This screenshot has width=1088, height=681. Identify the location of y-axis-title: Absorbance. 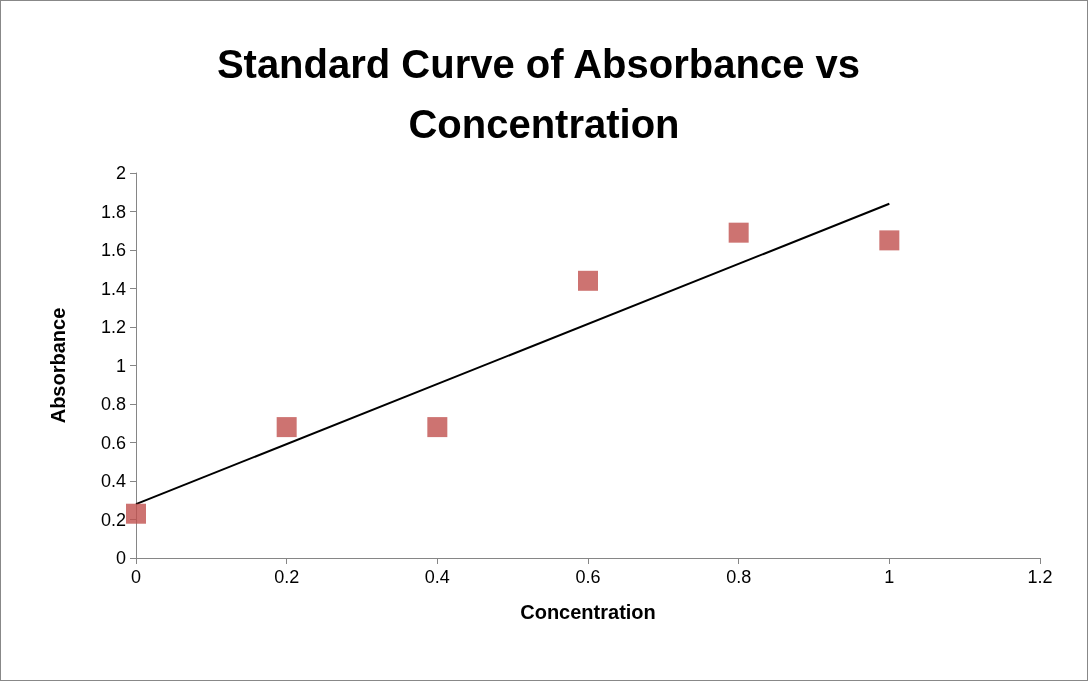
(58, 365).